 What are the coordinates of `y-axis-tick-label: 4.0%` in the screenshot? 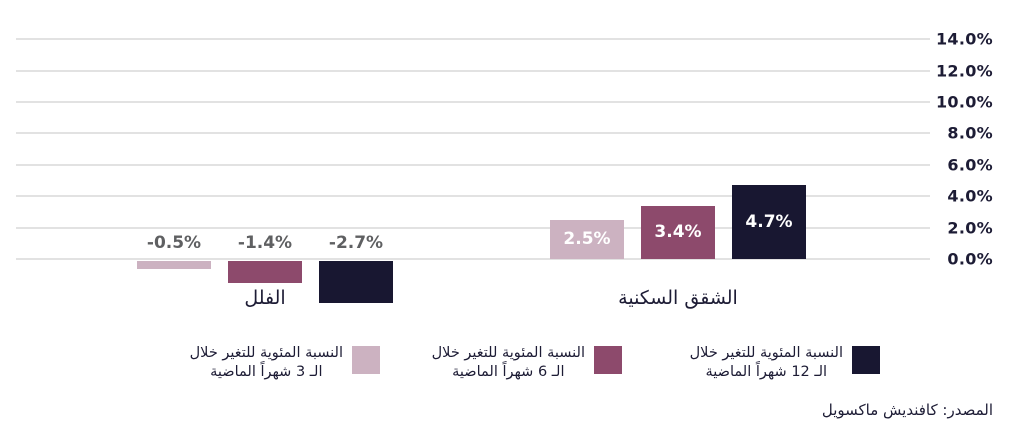 It's located at (970, 196).